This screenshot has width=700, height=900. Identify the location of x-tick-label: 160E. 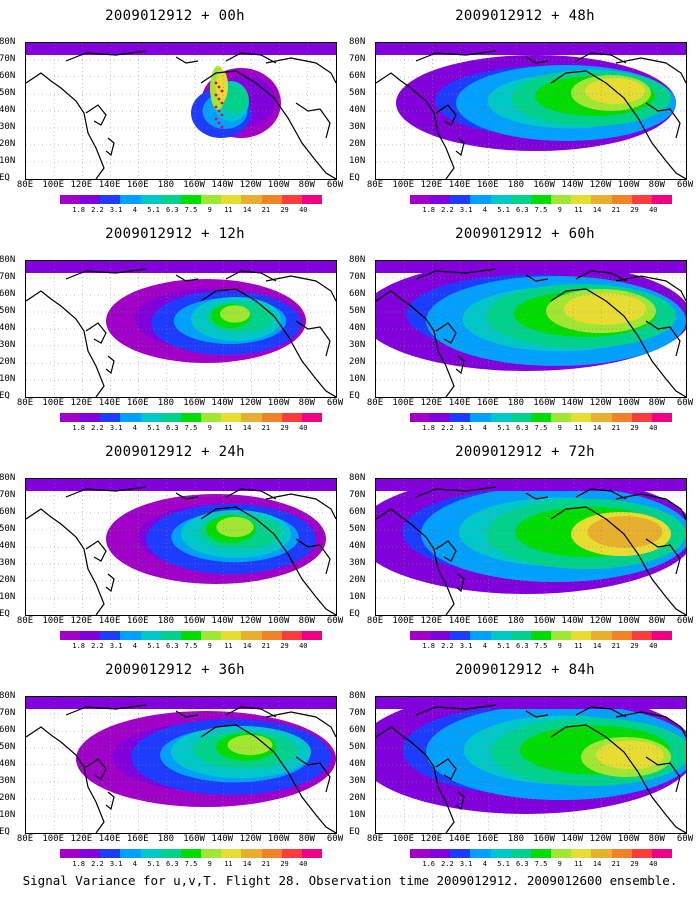
(487, 185).